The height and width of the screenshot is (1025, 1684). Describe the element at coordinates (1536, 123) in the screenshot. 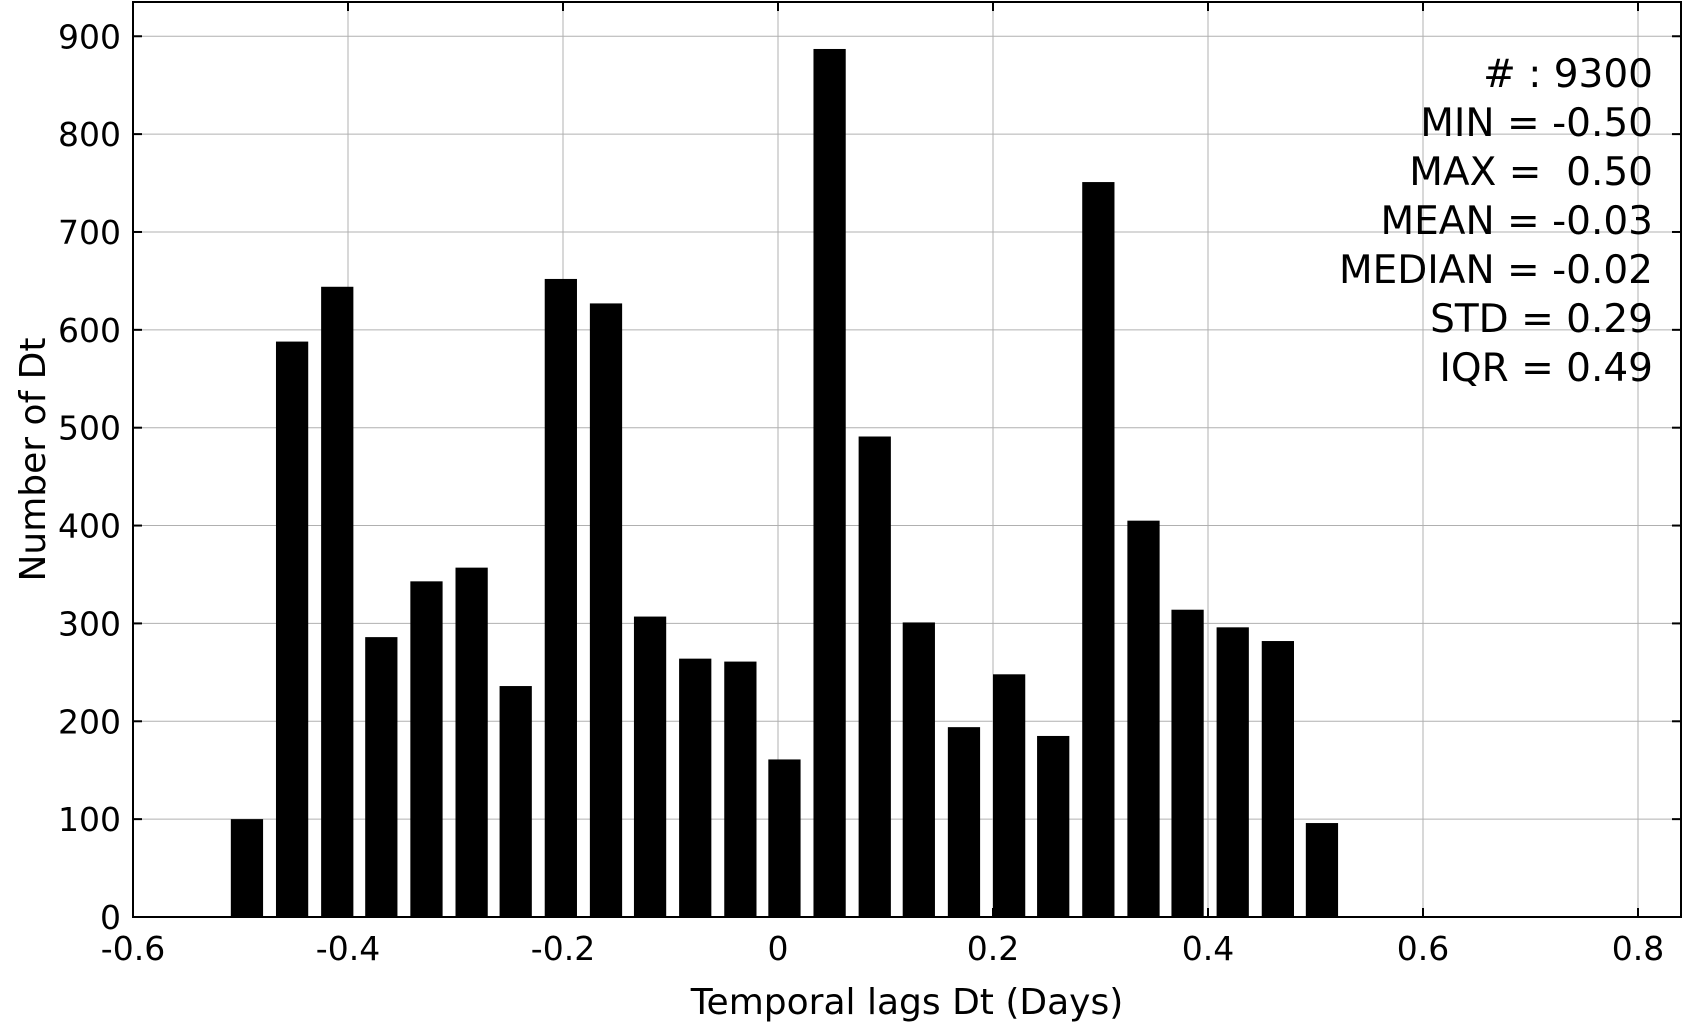

I see `stat-line: MIN = -0.50` at that location.